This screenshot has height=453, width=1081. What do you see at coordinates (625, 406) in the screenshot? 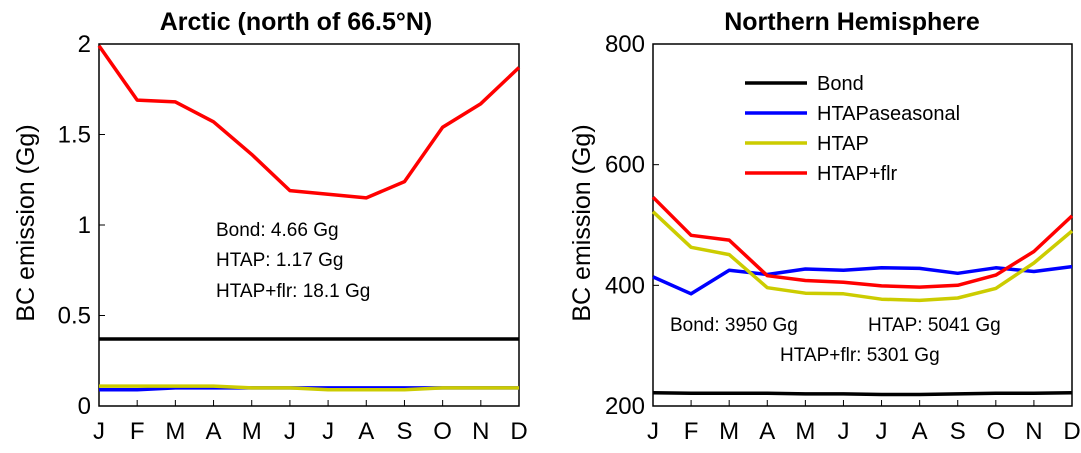
I see `nh-ytick-label: 200` at bounding box center [625, 406].